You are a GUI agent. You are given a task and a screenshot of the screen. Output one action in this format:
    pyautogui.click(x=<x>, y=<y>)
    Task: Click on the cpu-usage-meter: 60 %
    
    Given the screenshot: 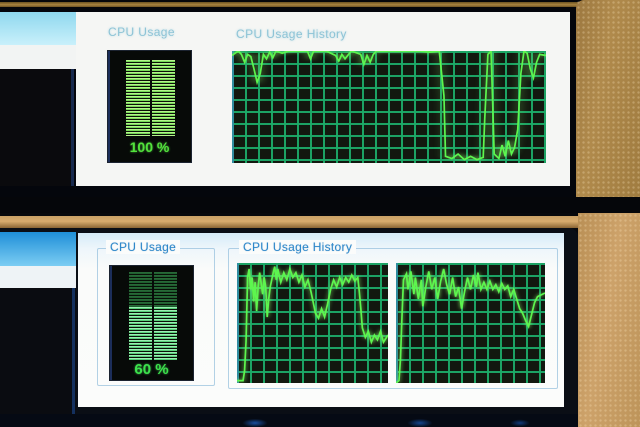 What is the action you would take?
    pyautogui.click(x=151, y=323)
    